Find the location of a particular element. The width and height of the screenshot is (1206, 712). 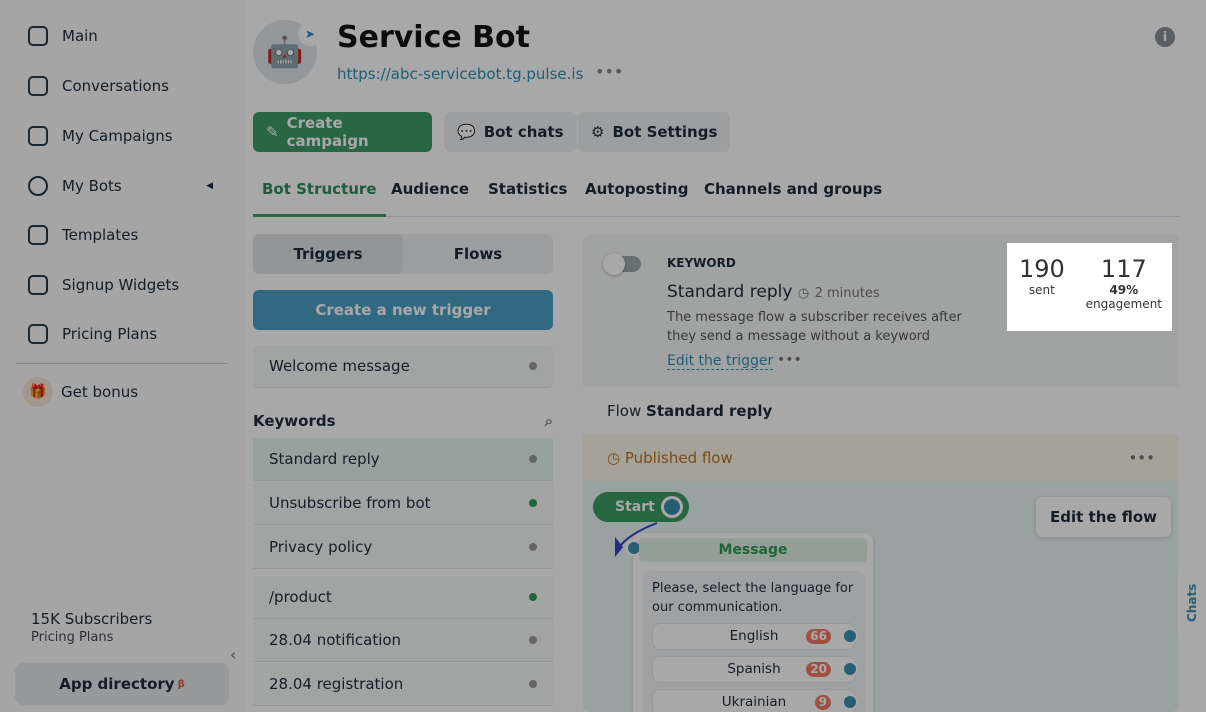

subscribers-info: 15K Subscribers Pricing Plans is located at coordinates (91, 627).